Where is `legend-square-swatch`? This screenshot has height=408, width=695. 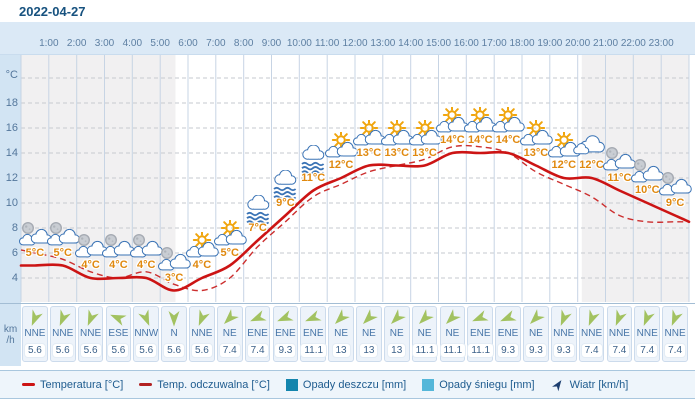 legend-square-swatch is located at coordinates (428, 384).